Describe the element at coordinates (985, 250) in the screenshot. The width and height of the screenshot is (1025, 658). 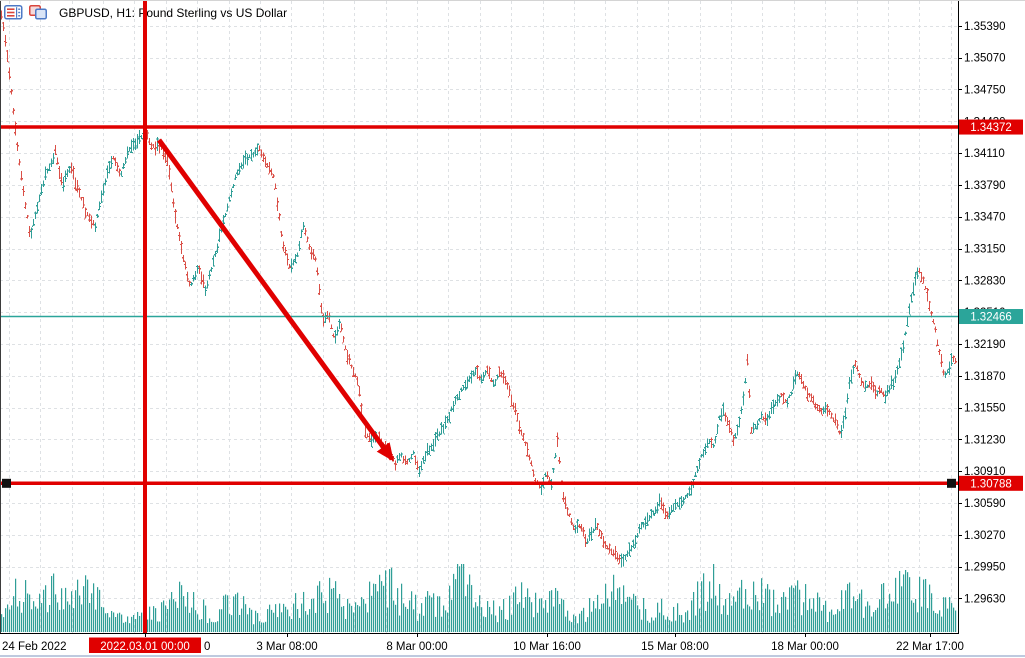
I see `y-axis-label: 1.33150` at that location.